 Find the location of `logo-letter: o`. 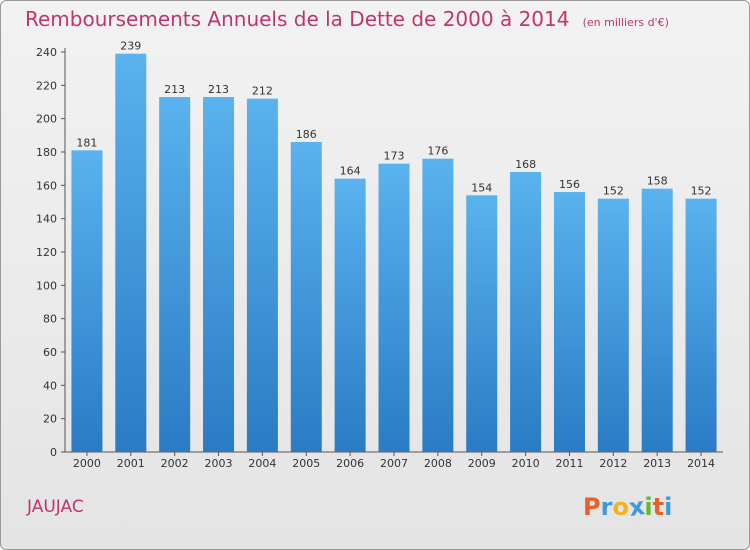

logo-letter: o is located at coordinates (620, 507).